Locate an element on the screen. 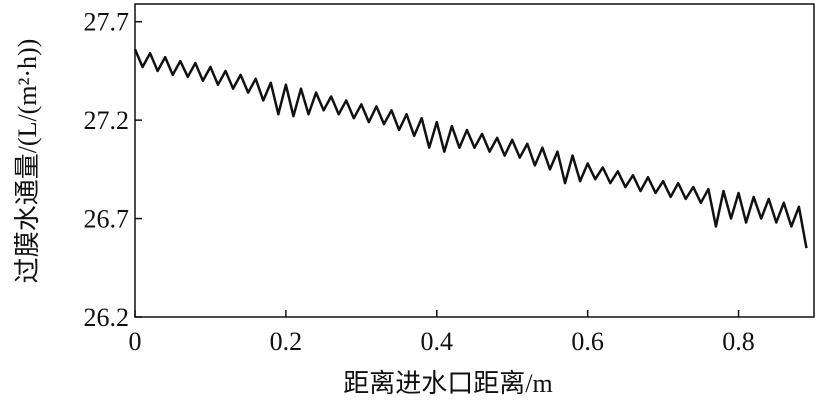 The image size is (820, 400). x-tick-label: 0 is located at coordinates (135, 341).